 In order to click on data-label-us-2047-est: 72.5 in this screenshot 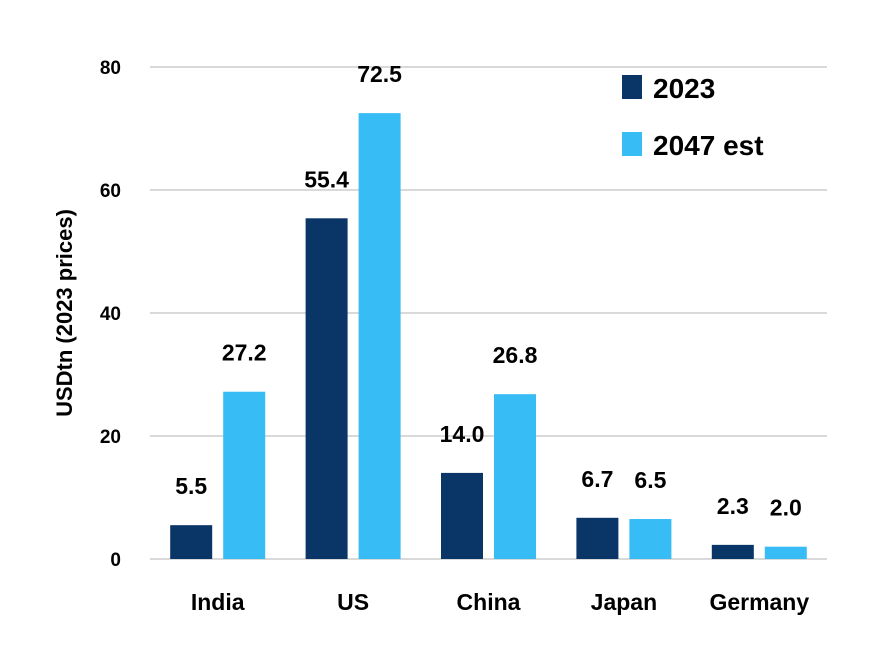, I will do `click(379, 74)`.